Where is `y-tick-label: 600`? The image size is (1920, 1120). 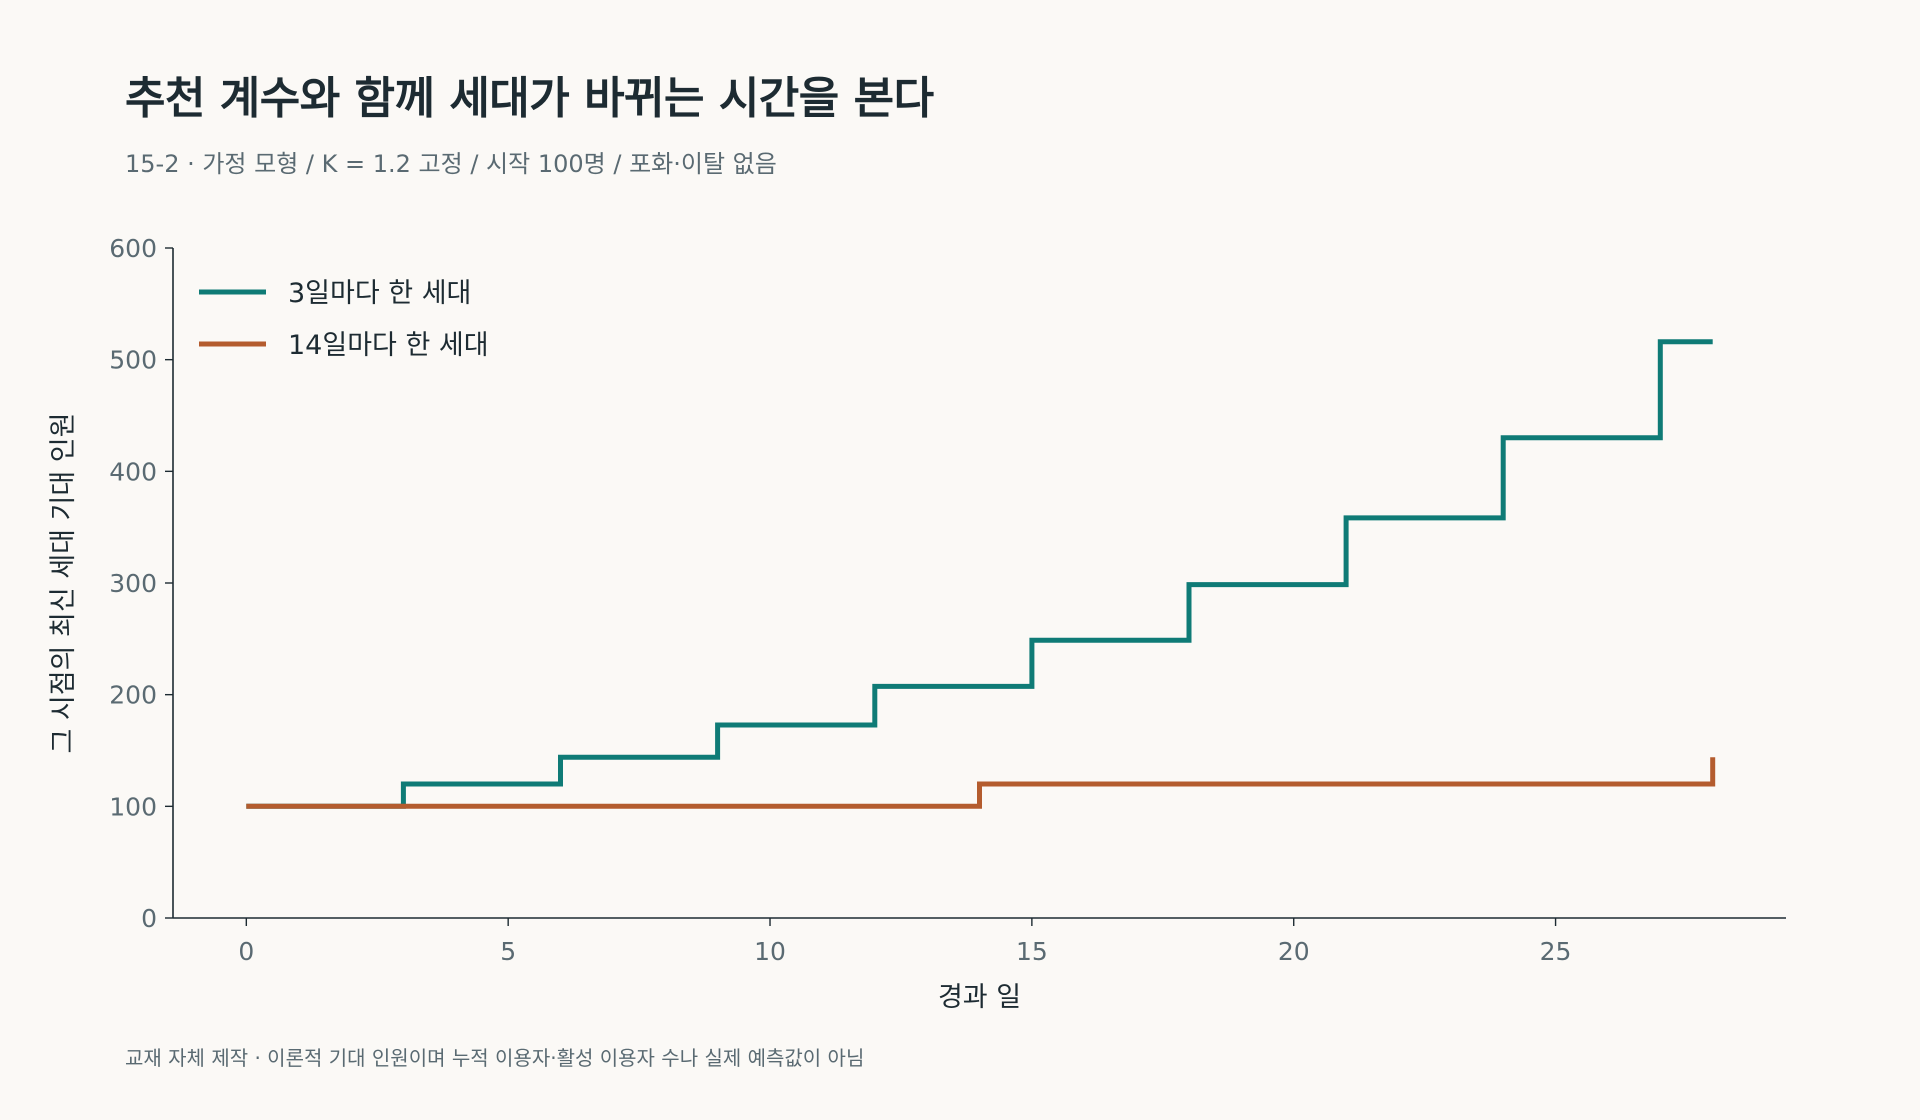
y-tick-label: 600 is located at coordinates (133, 248).